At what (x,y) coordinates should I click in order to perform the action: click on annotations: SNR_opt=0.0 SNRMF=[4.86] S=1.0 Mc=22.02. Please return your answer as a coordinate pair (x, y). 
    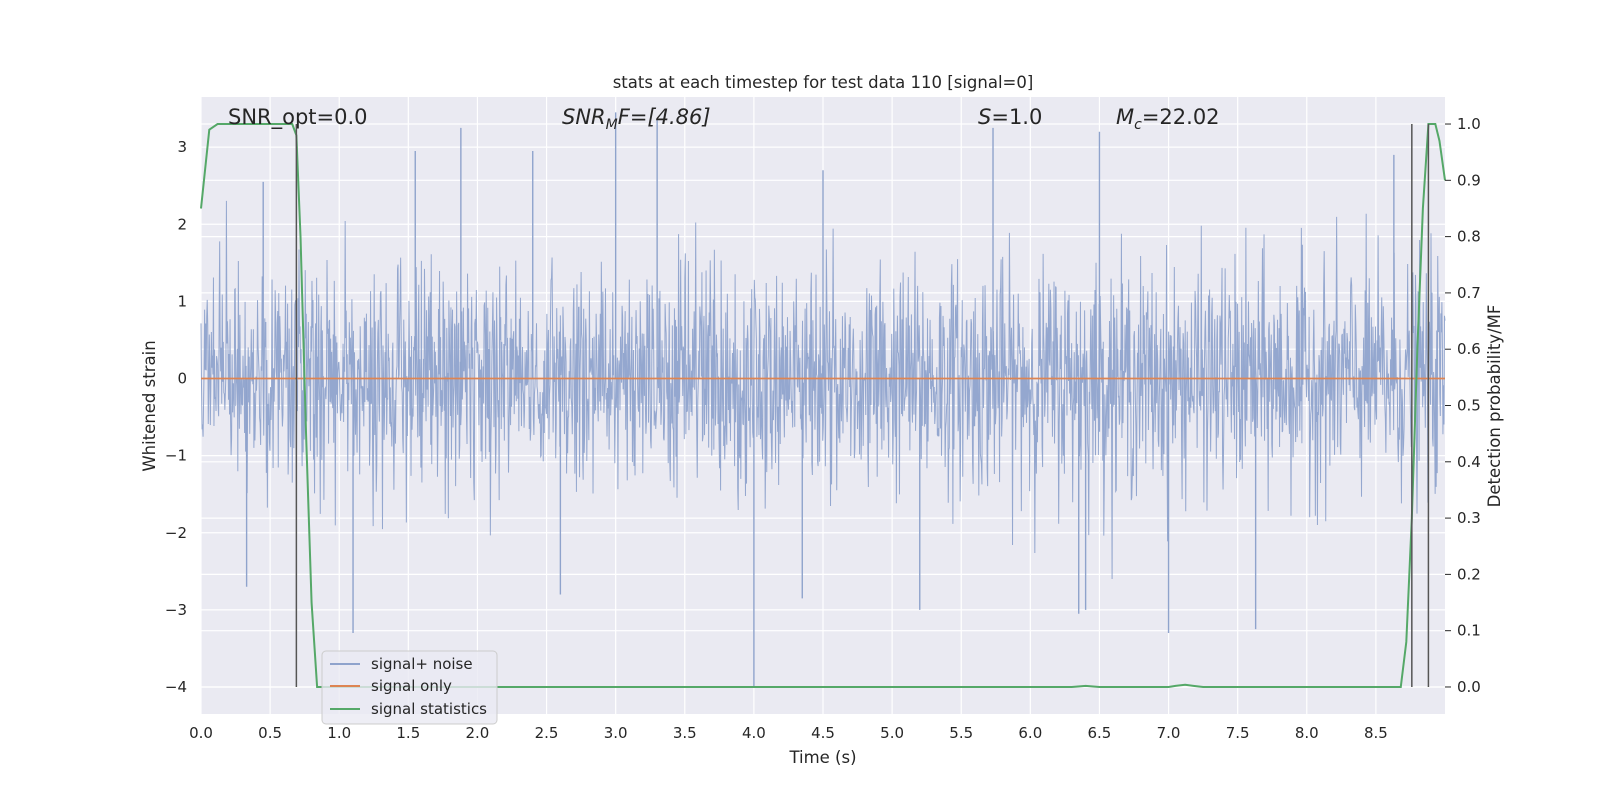
    Looking at the image, I should click on (724, 119).